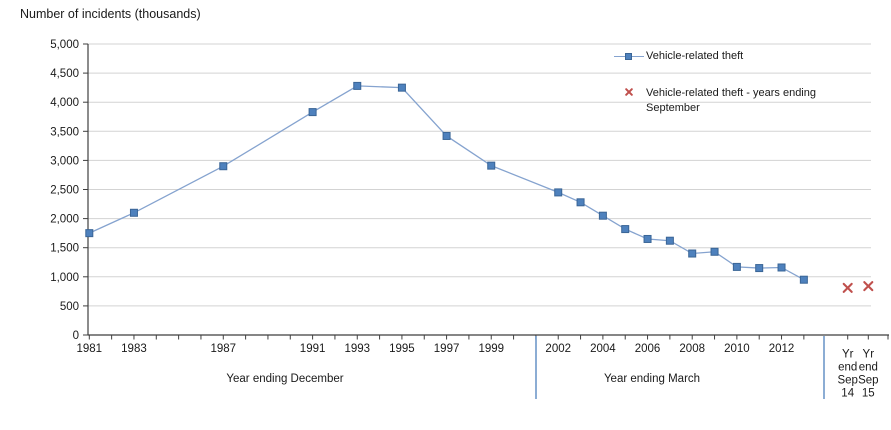  Describe the element at coordinates (488, 337) in the screenshot. I see `x-axis-ticks` at that location.